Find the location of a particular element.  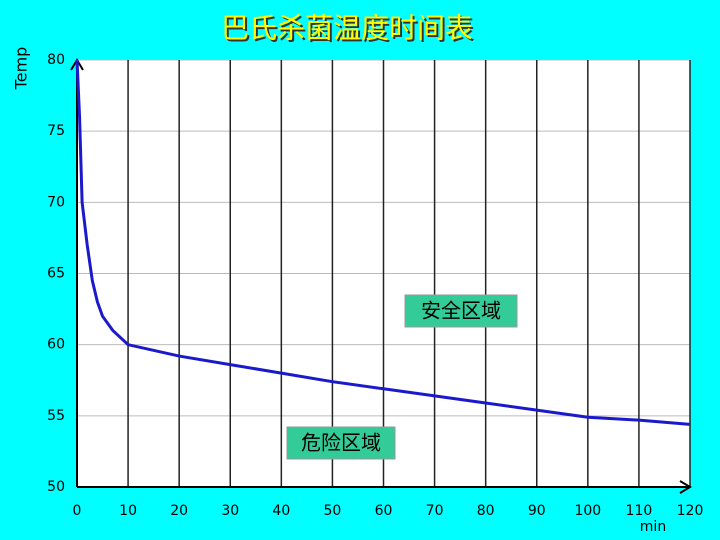

y-tick-label: 65 is located at coordinates (56, 274).